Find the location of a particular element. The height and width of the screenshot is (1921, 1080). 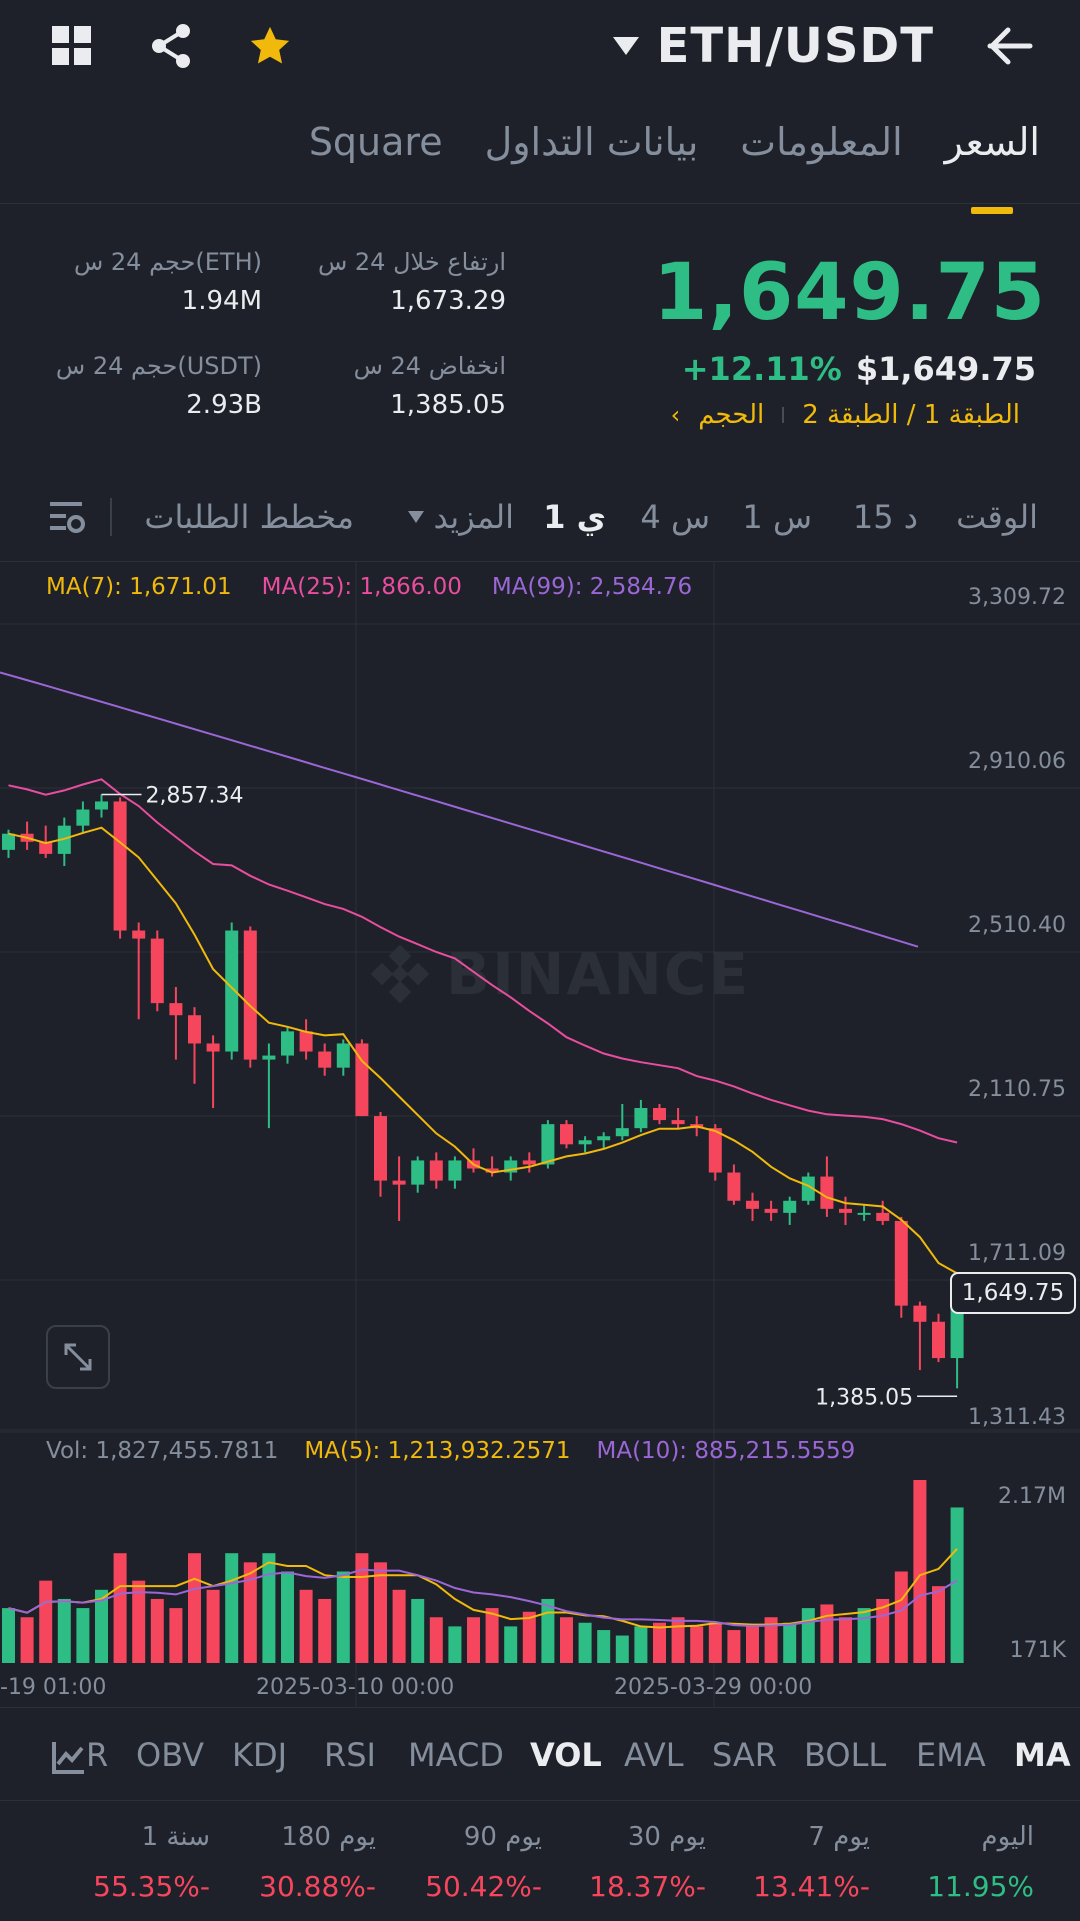

stat-low: انخفاض 24 س 1,385.05 is located at coordinates (430, 386).